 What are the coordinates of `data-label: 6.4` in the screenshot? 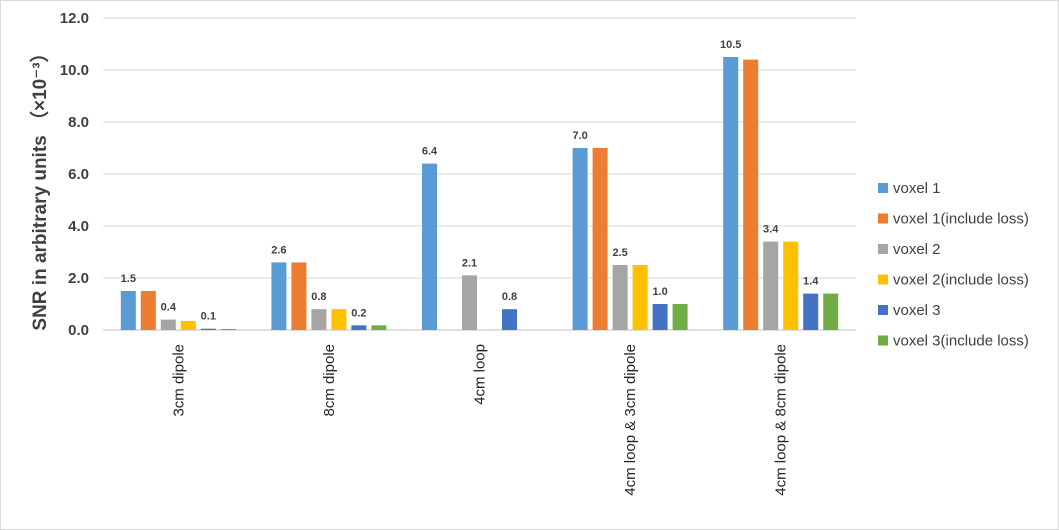 It's located at (430, 152).